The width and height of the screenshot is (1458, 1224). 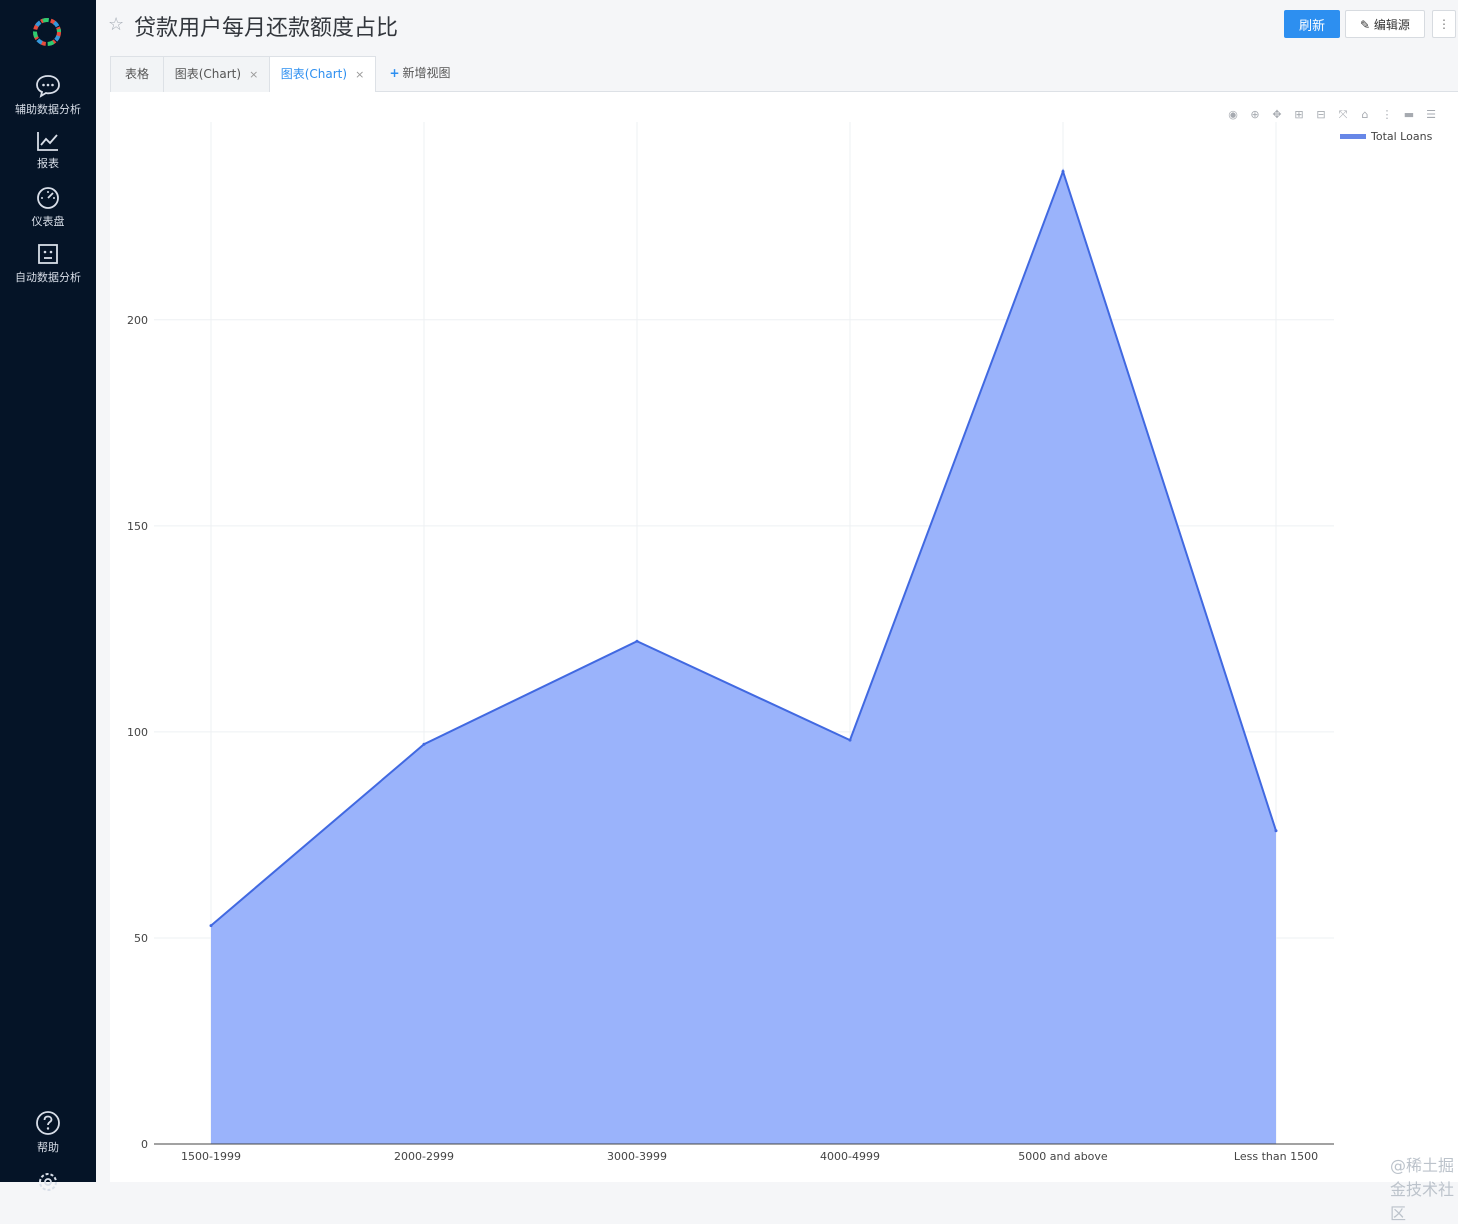 I want to click on plus-icon: +, so click(x=394, y=73).